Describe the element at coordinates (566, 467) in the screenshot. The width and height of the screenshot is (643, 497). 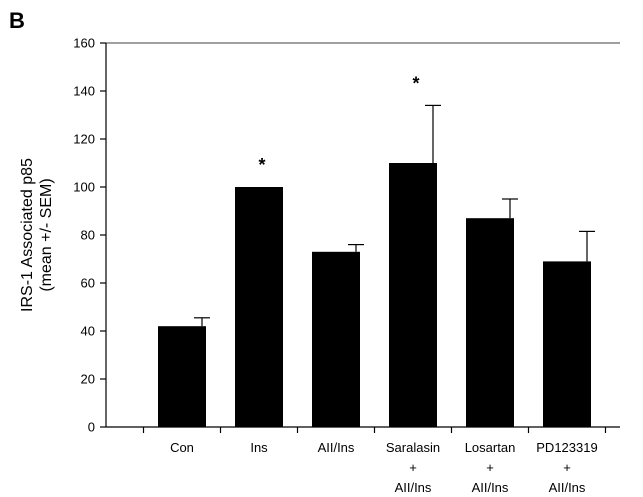
I see `x-tick-label: PD123319 + AII/Ins` at that location.